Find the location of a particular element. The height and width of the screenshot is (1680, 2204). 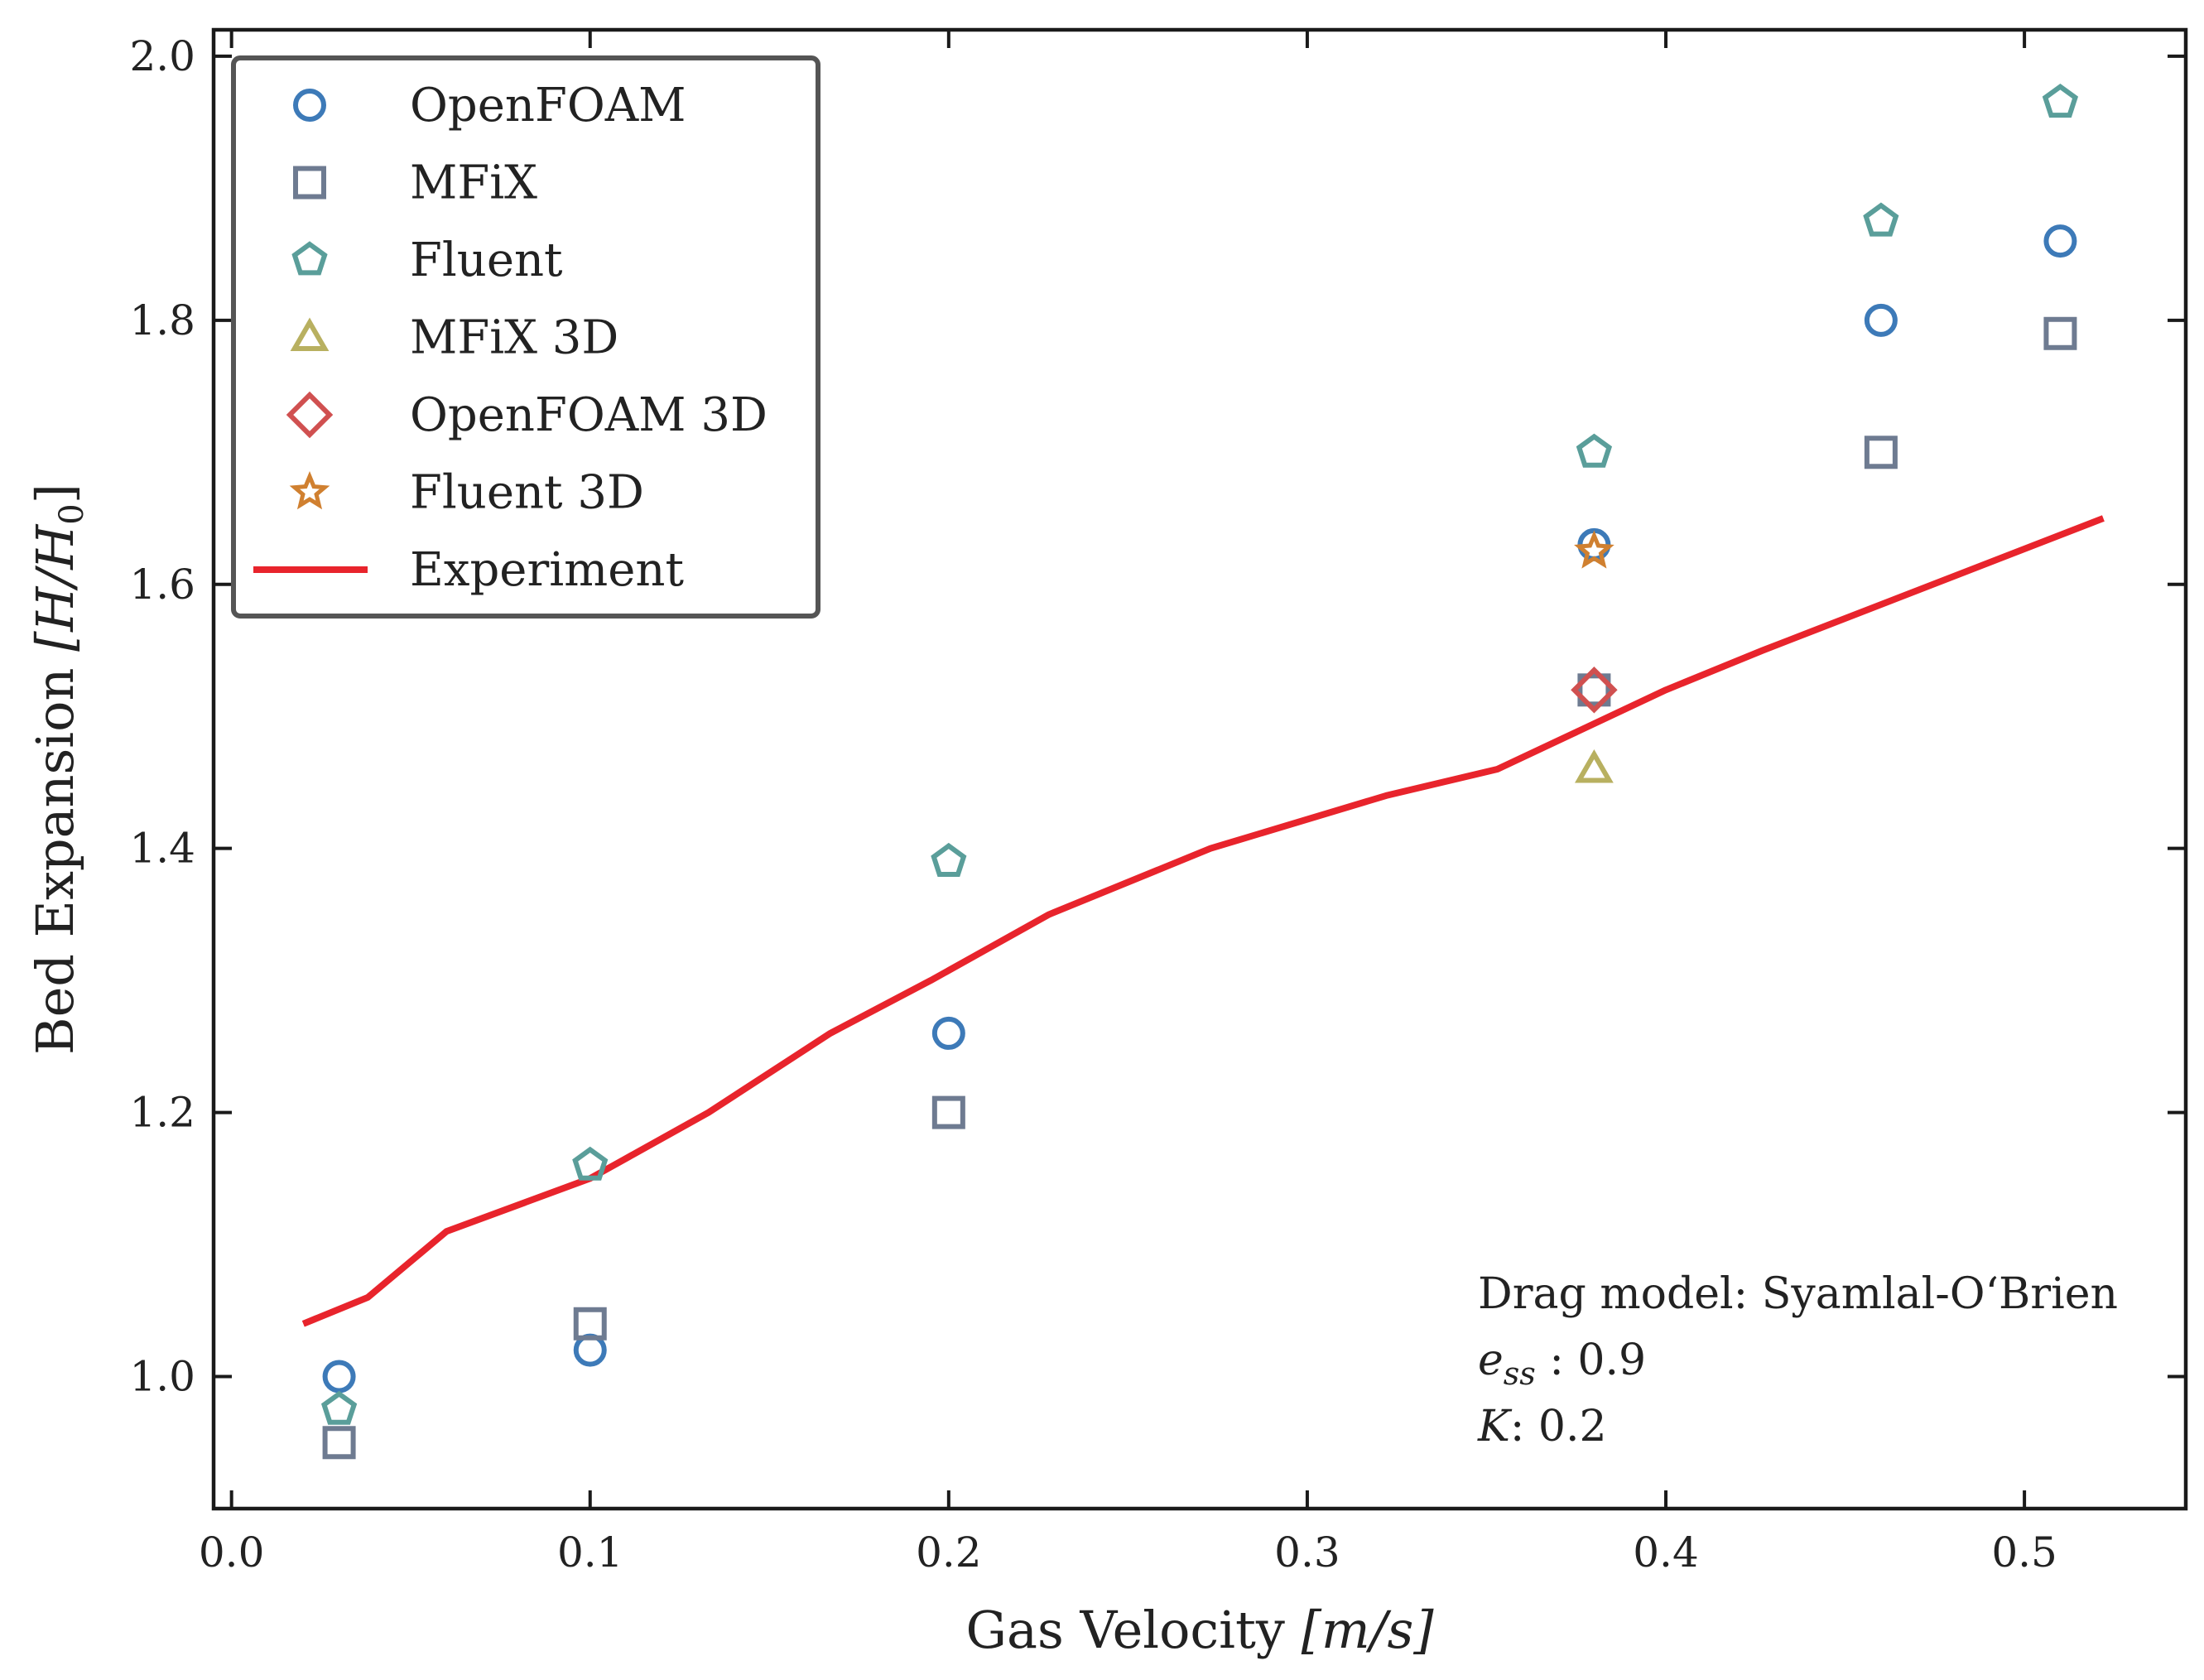

legend-swatch-fluent is located at coordinates (309, 258).